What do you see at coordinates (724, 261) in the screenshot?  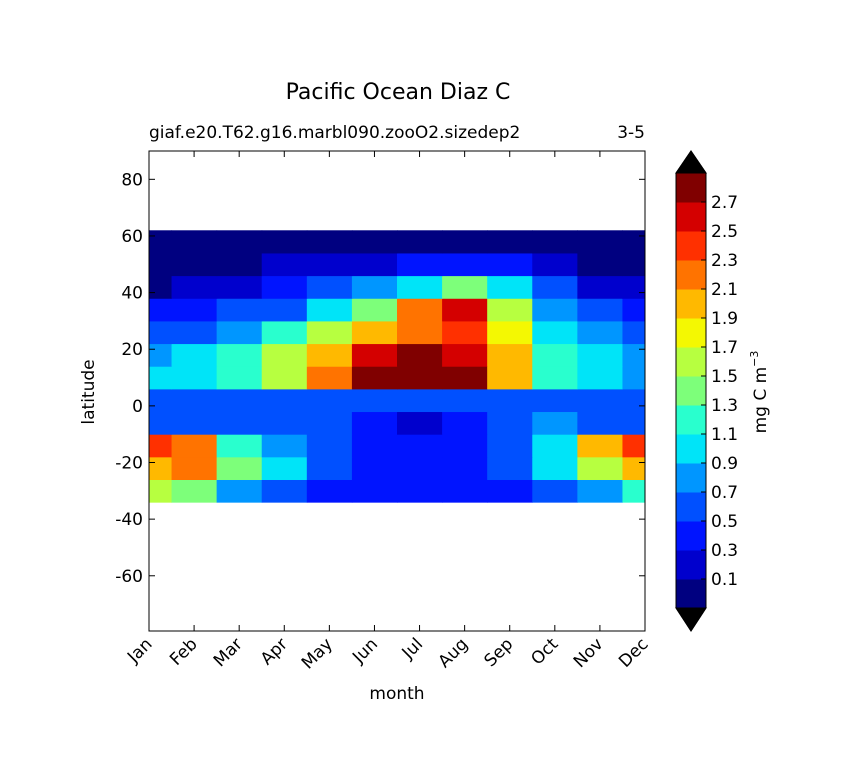 I see `colorbar-tick-label: 2.3` at bounding box center [724, 261].